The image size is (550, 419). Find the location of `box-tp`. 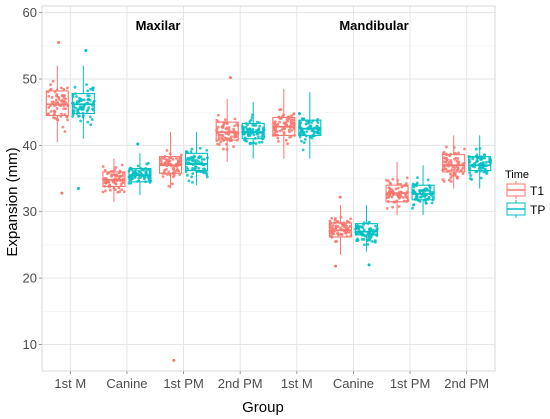

box-tp is located at coordinates (197, 159).